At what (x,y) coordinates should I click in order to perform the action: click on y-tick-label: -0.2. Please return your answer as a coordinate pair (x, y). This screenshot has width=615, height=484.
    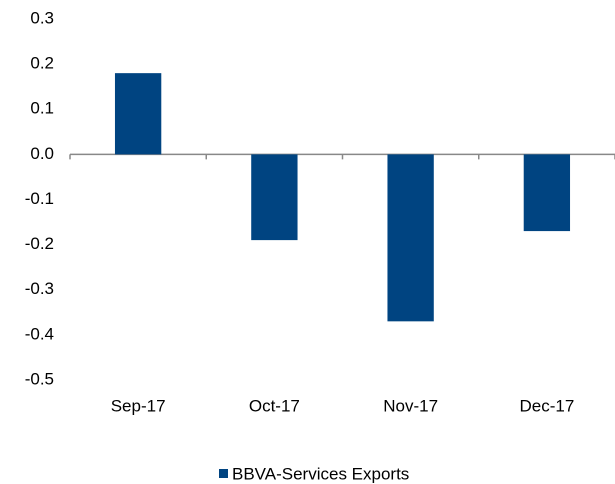
    Looking at the image, I should click on (39, 243).